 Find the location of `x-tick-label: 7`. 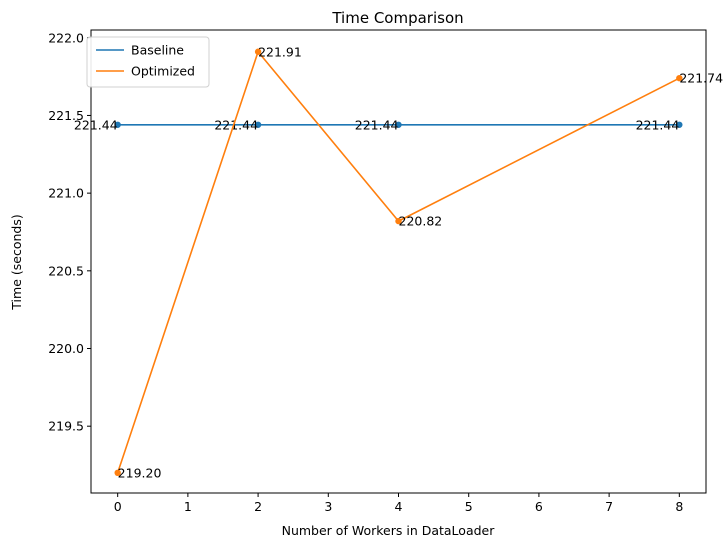

x-tick-label: 7 is located at coordinates (609, 506).